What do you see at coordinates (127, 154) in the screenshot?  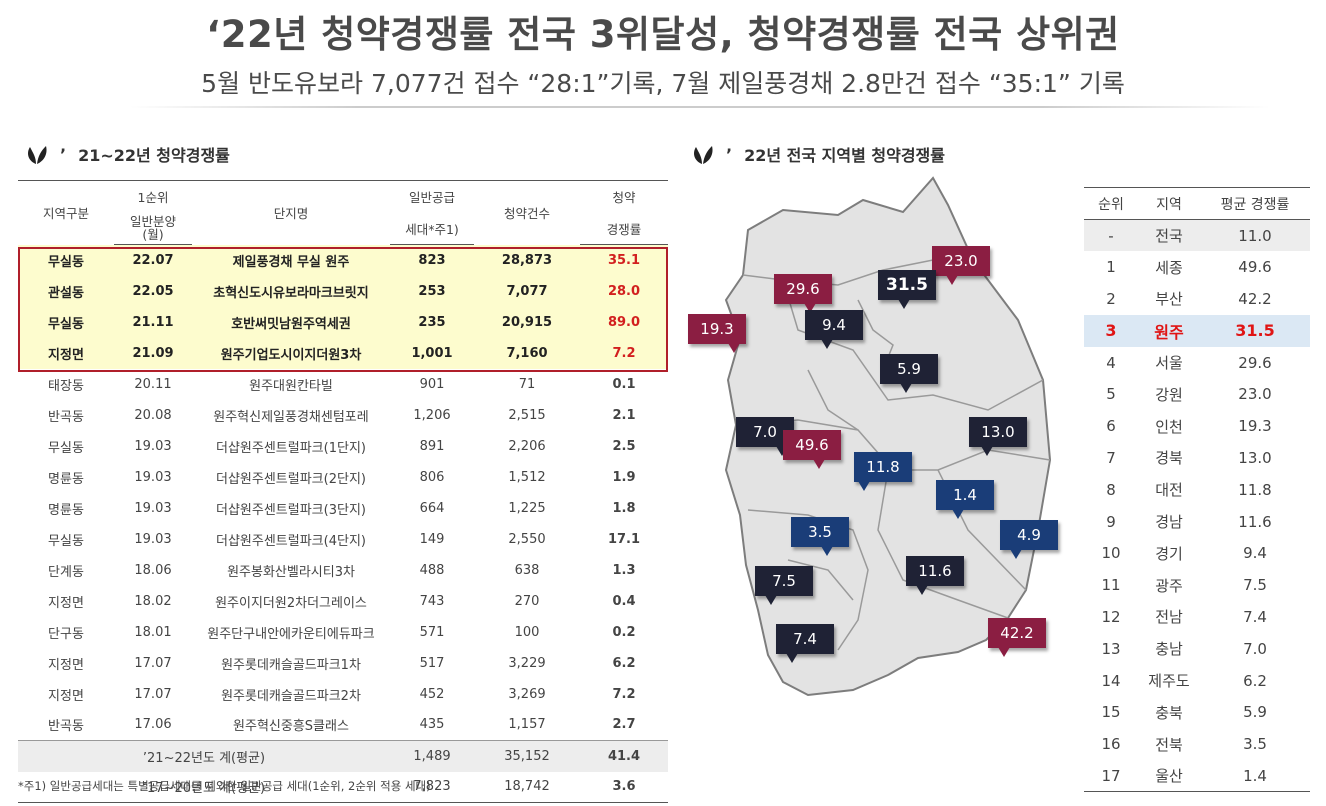 I see `left-section-heading: ’ 21~22년 청약경쟁률` at bounding box center [127, 154].